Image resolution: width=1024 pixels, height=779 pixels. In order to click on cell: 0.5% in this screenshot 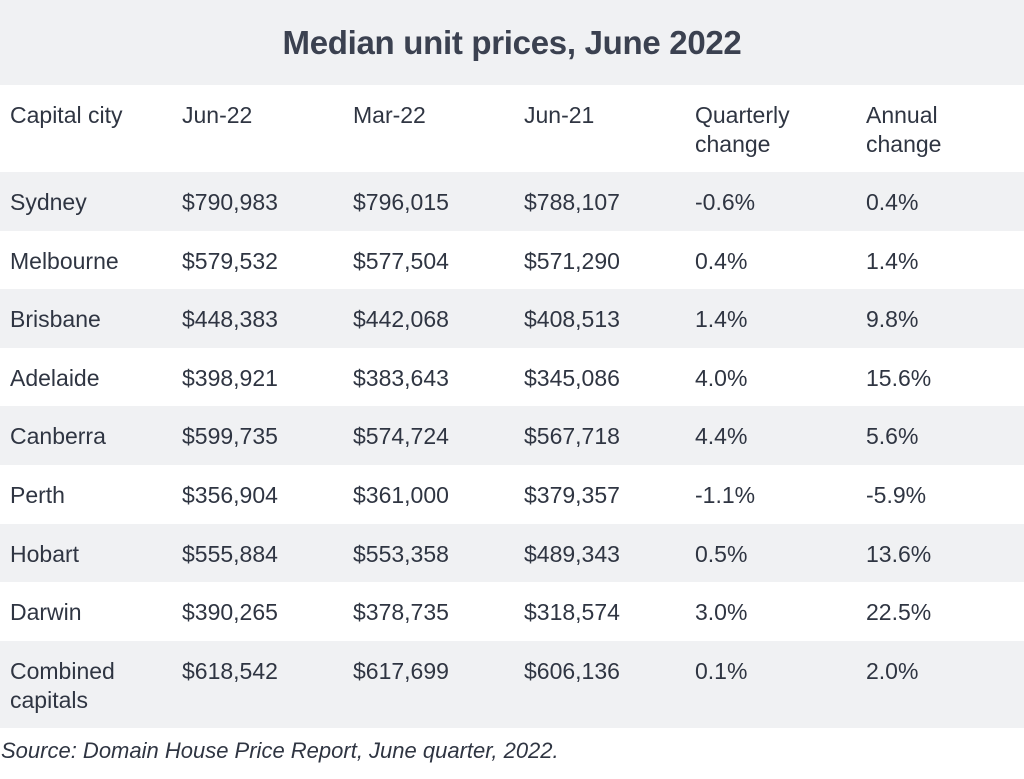, I will do `click(721, 553)`.